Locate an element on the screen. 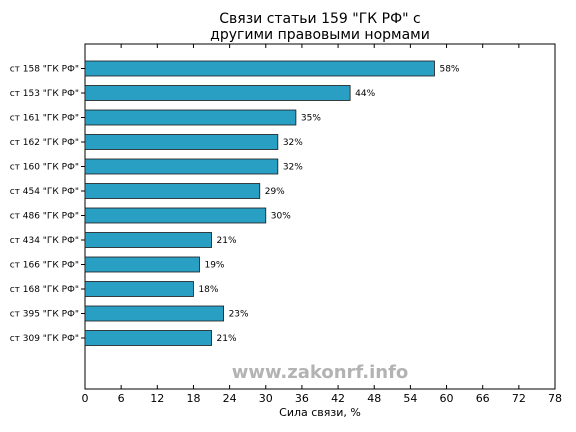 The image size is (576, 432). value-label: 18% is located at coordinates (208, 290).